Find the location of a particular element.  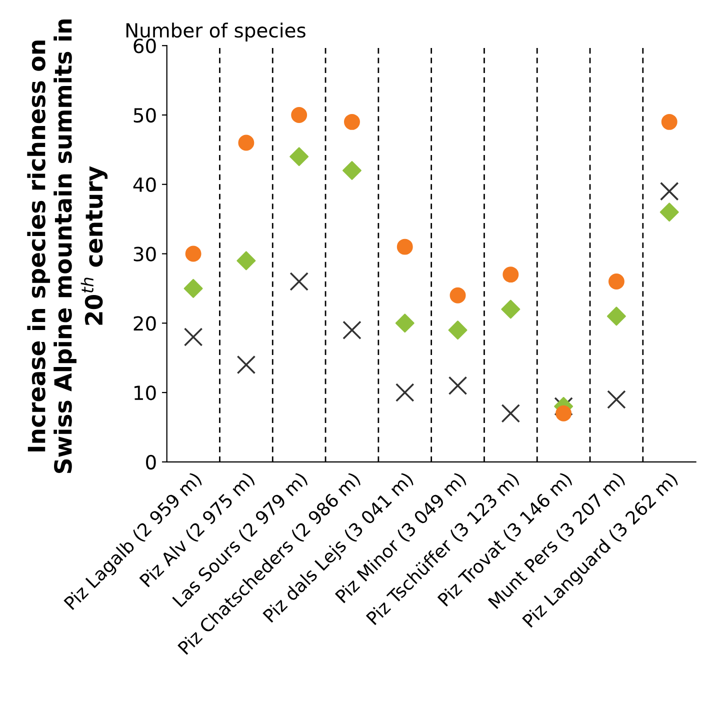

y-tick-label: 40 is located at coordinates (144, 184).